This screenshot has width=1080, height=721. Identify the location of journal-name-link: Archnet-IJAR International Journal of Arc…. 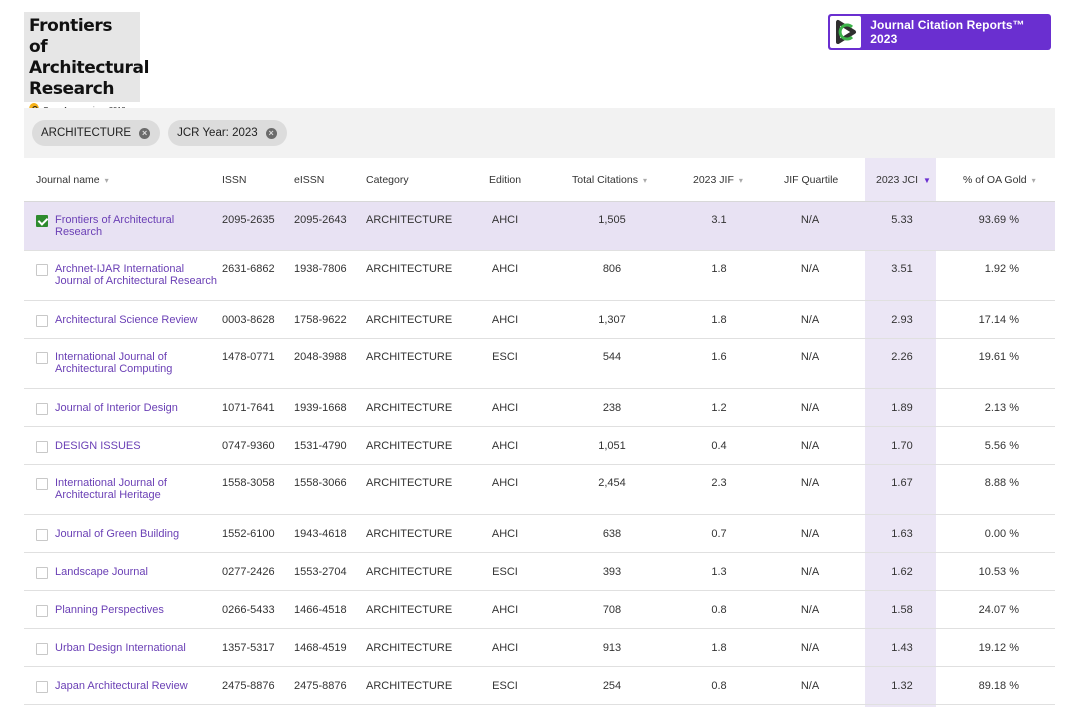
(140, 275).